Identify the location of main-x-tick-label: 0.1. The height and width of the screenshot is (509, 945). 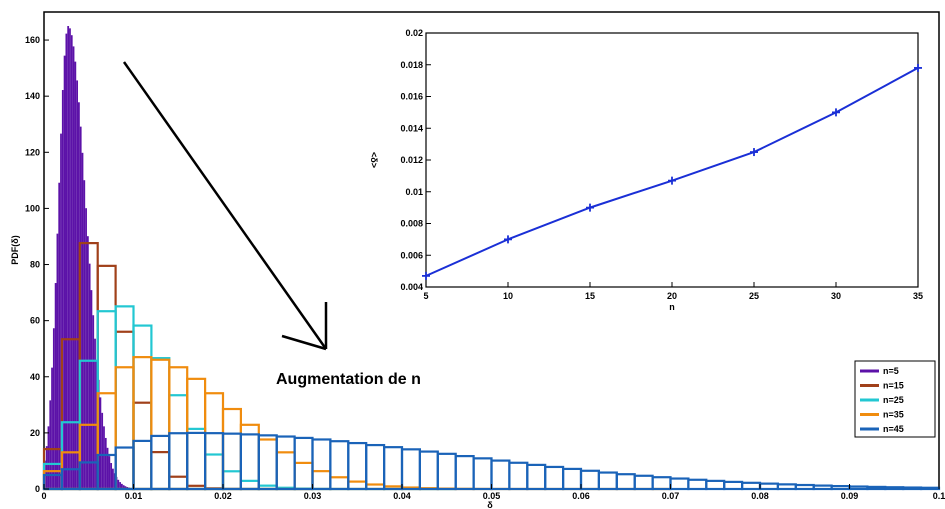
(939, 496).